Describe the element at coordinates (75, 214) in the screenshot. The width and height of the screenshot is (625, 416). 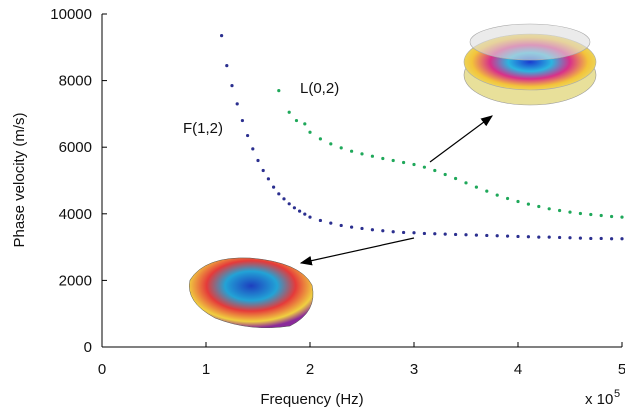
I see `y-tick-label: 4000` at that location.